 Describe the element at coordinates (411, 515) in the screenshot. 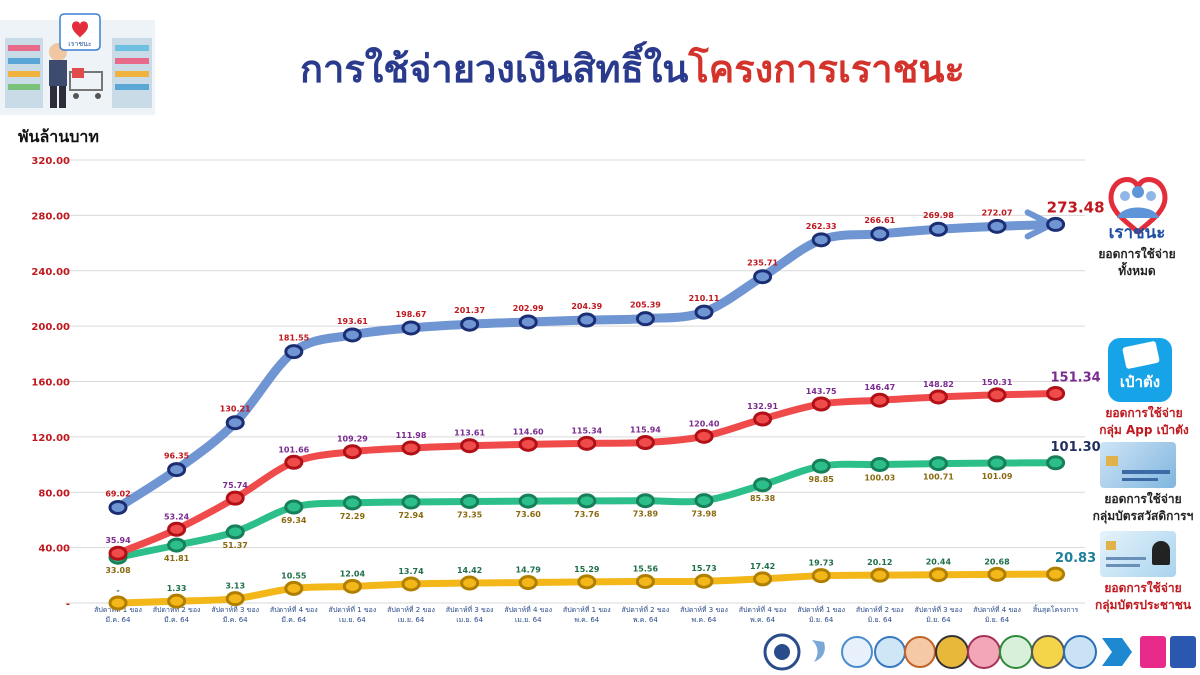

I see `data-label-welfare: 72.94` at that location.